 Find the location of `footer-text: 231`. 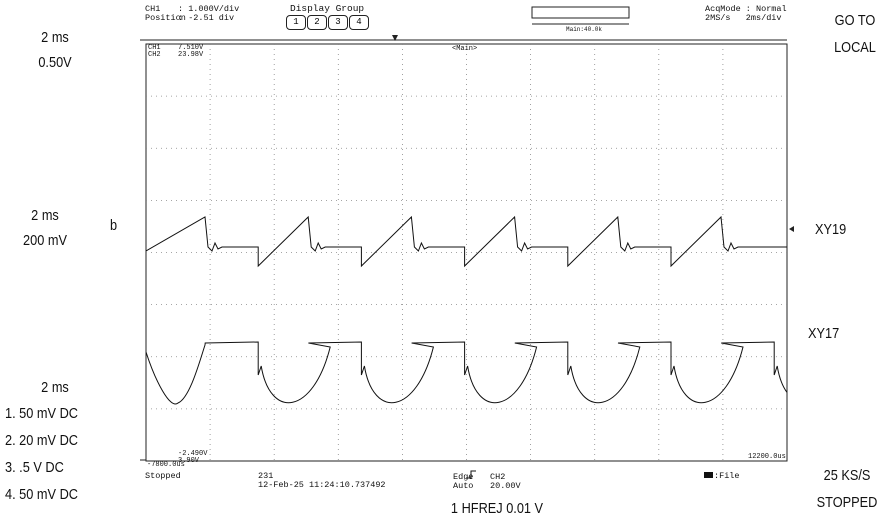

footer-text: 231 is located at coordinates (266, 476).